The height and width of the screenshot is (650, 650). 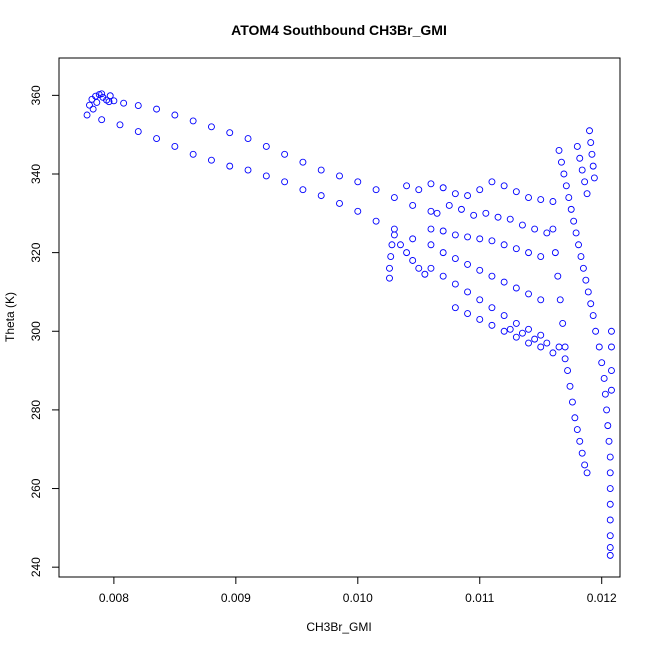 What do you see at coordinates (114, 598) in the screenshot?
I see `x-tick-label: 0.008` at bounding box center [114, 598].